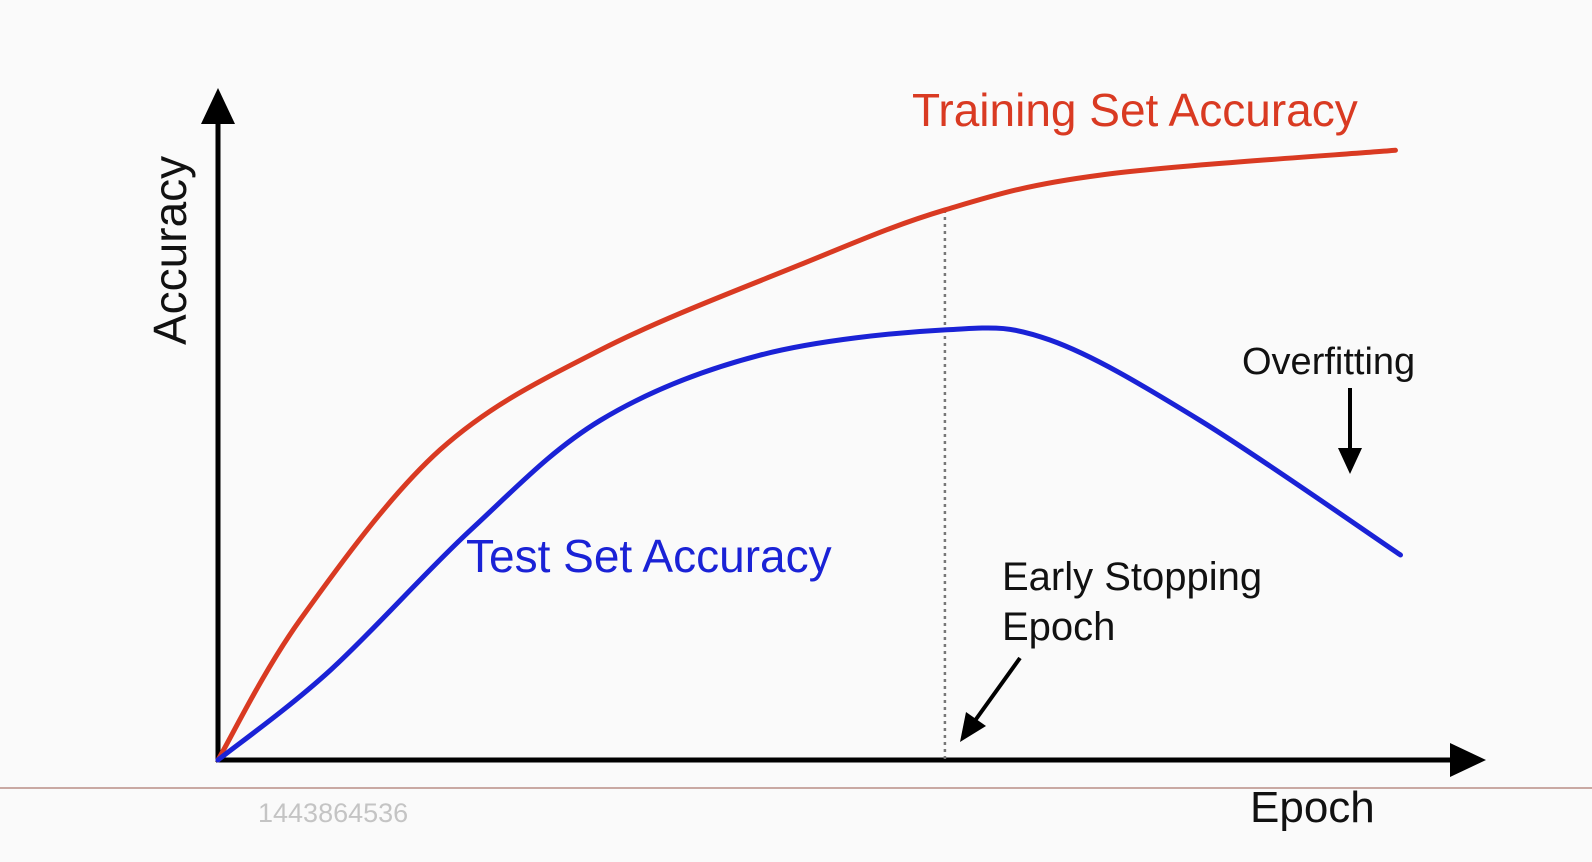 The image size is (1592, 862). I want to click on training-series-label: Training Set Accuracy, so click(1135, 110).